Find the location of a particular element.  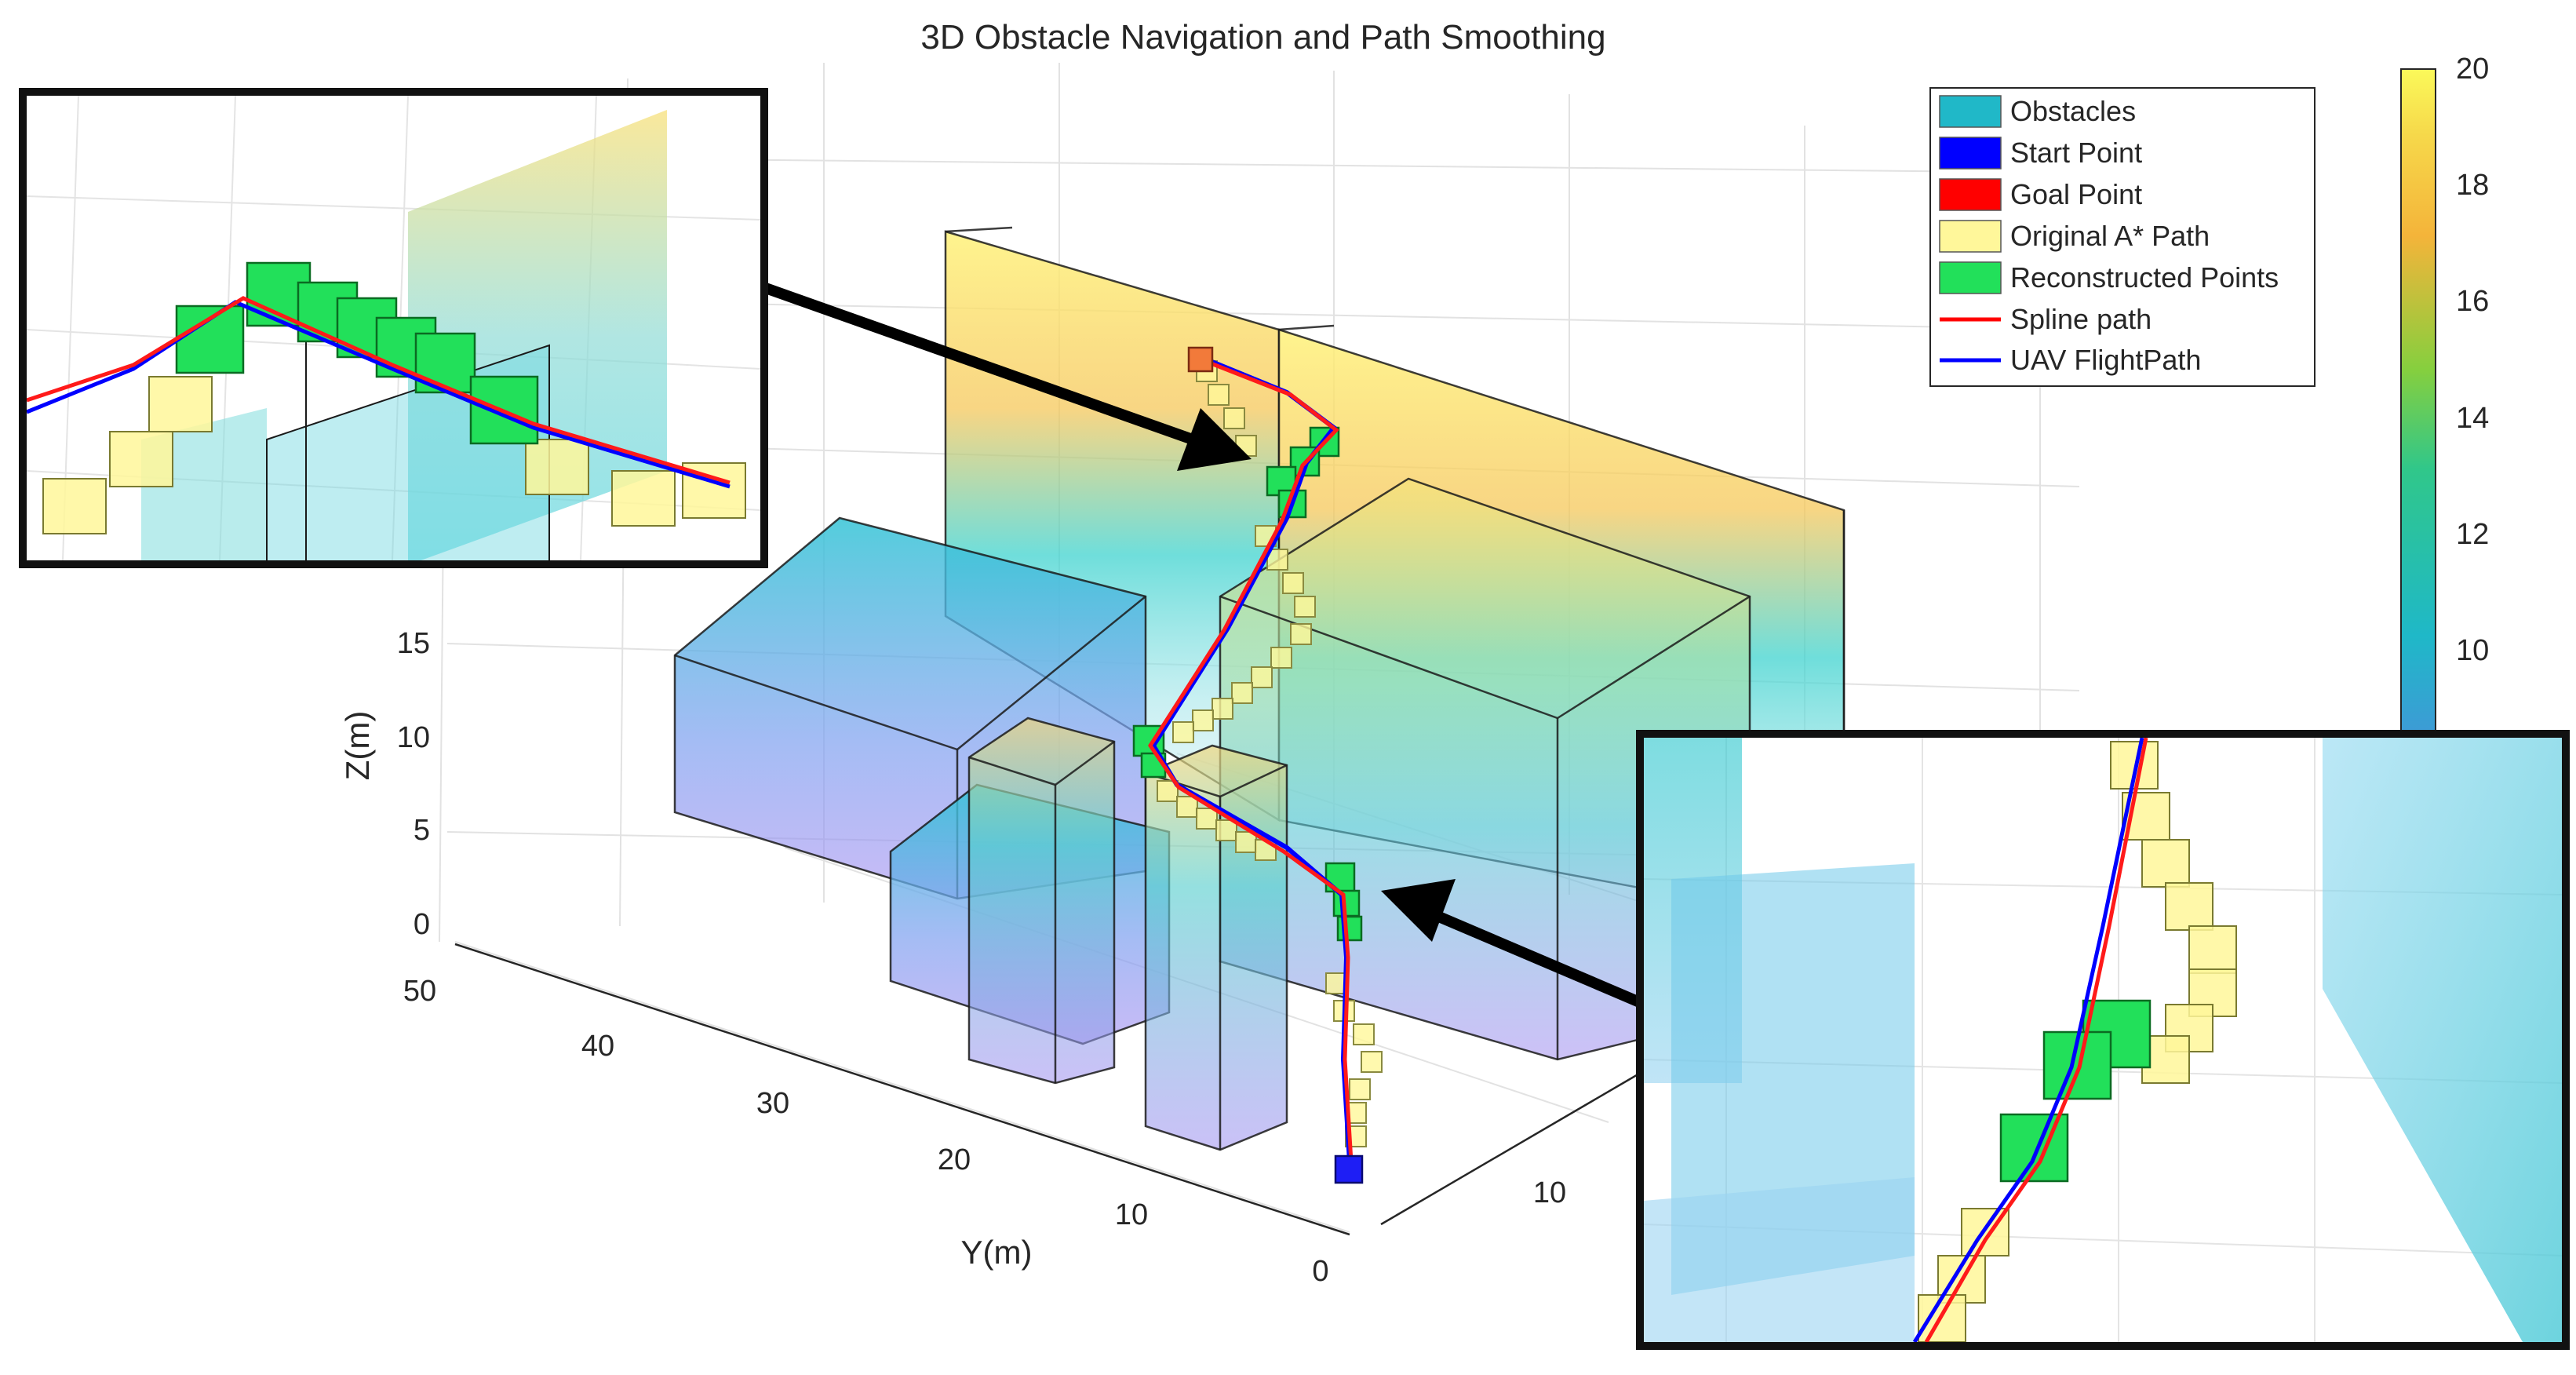

legend-label-reconstructed: Reconstructed Points is located at coordinates (2144, 277).